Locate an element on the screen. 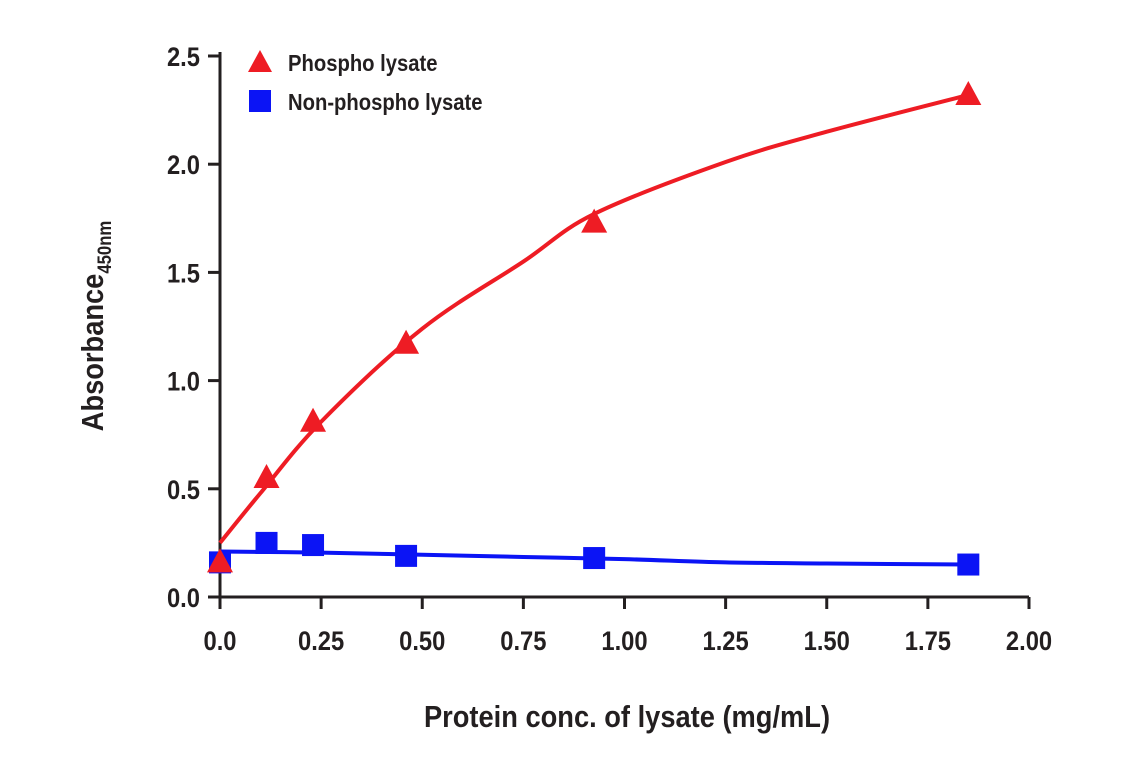 The image size is (1141, 768). x-tick-label: 1.25 is located at coordinates (726, 642).